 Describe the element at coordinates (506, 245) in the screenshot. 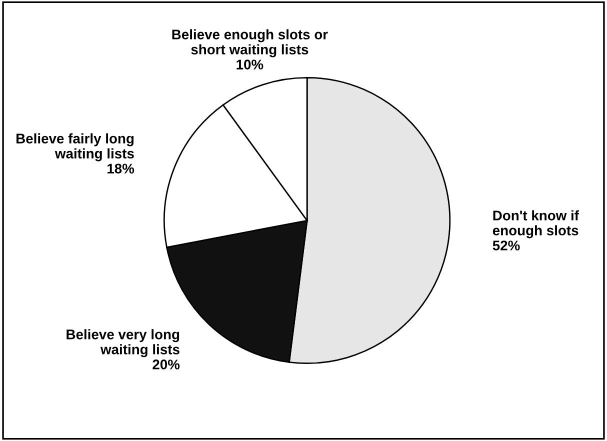

I see `data-label: 52%` at that location.